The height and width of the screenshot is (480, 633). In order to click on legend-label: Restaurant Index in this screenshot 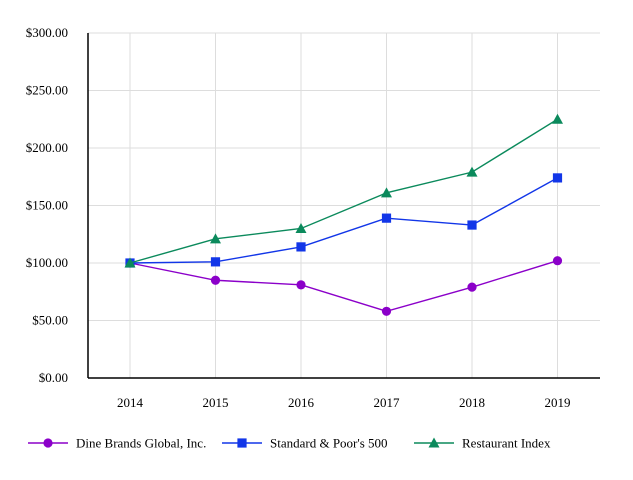, I will do `click(506, 443)`.